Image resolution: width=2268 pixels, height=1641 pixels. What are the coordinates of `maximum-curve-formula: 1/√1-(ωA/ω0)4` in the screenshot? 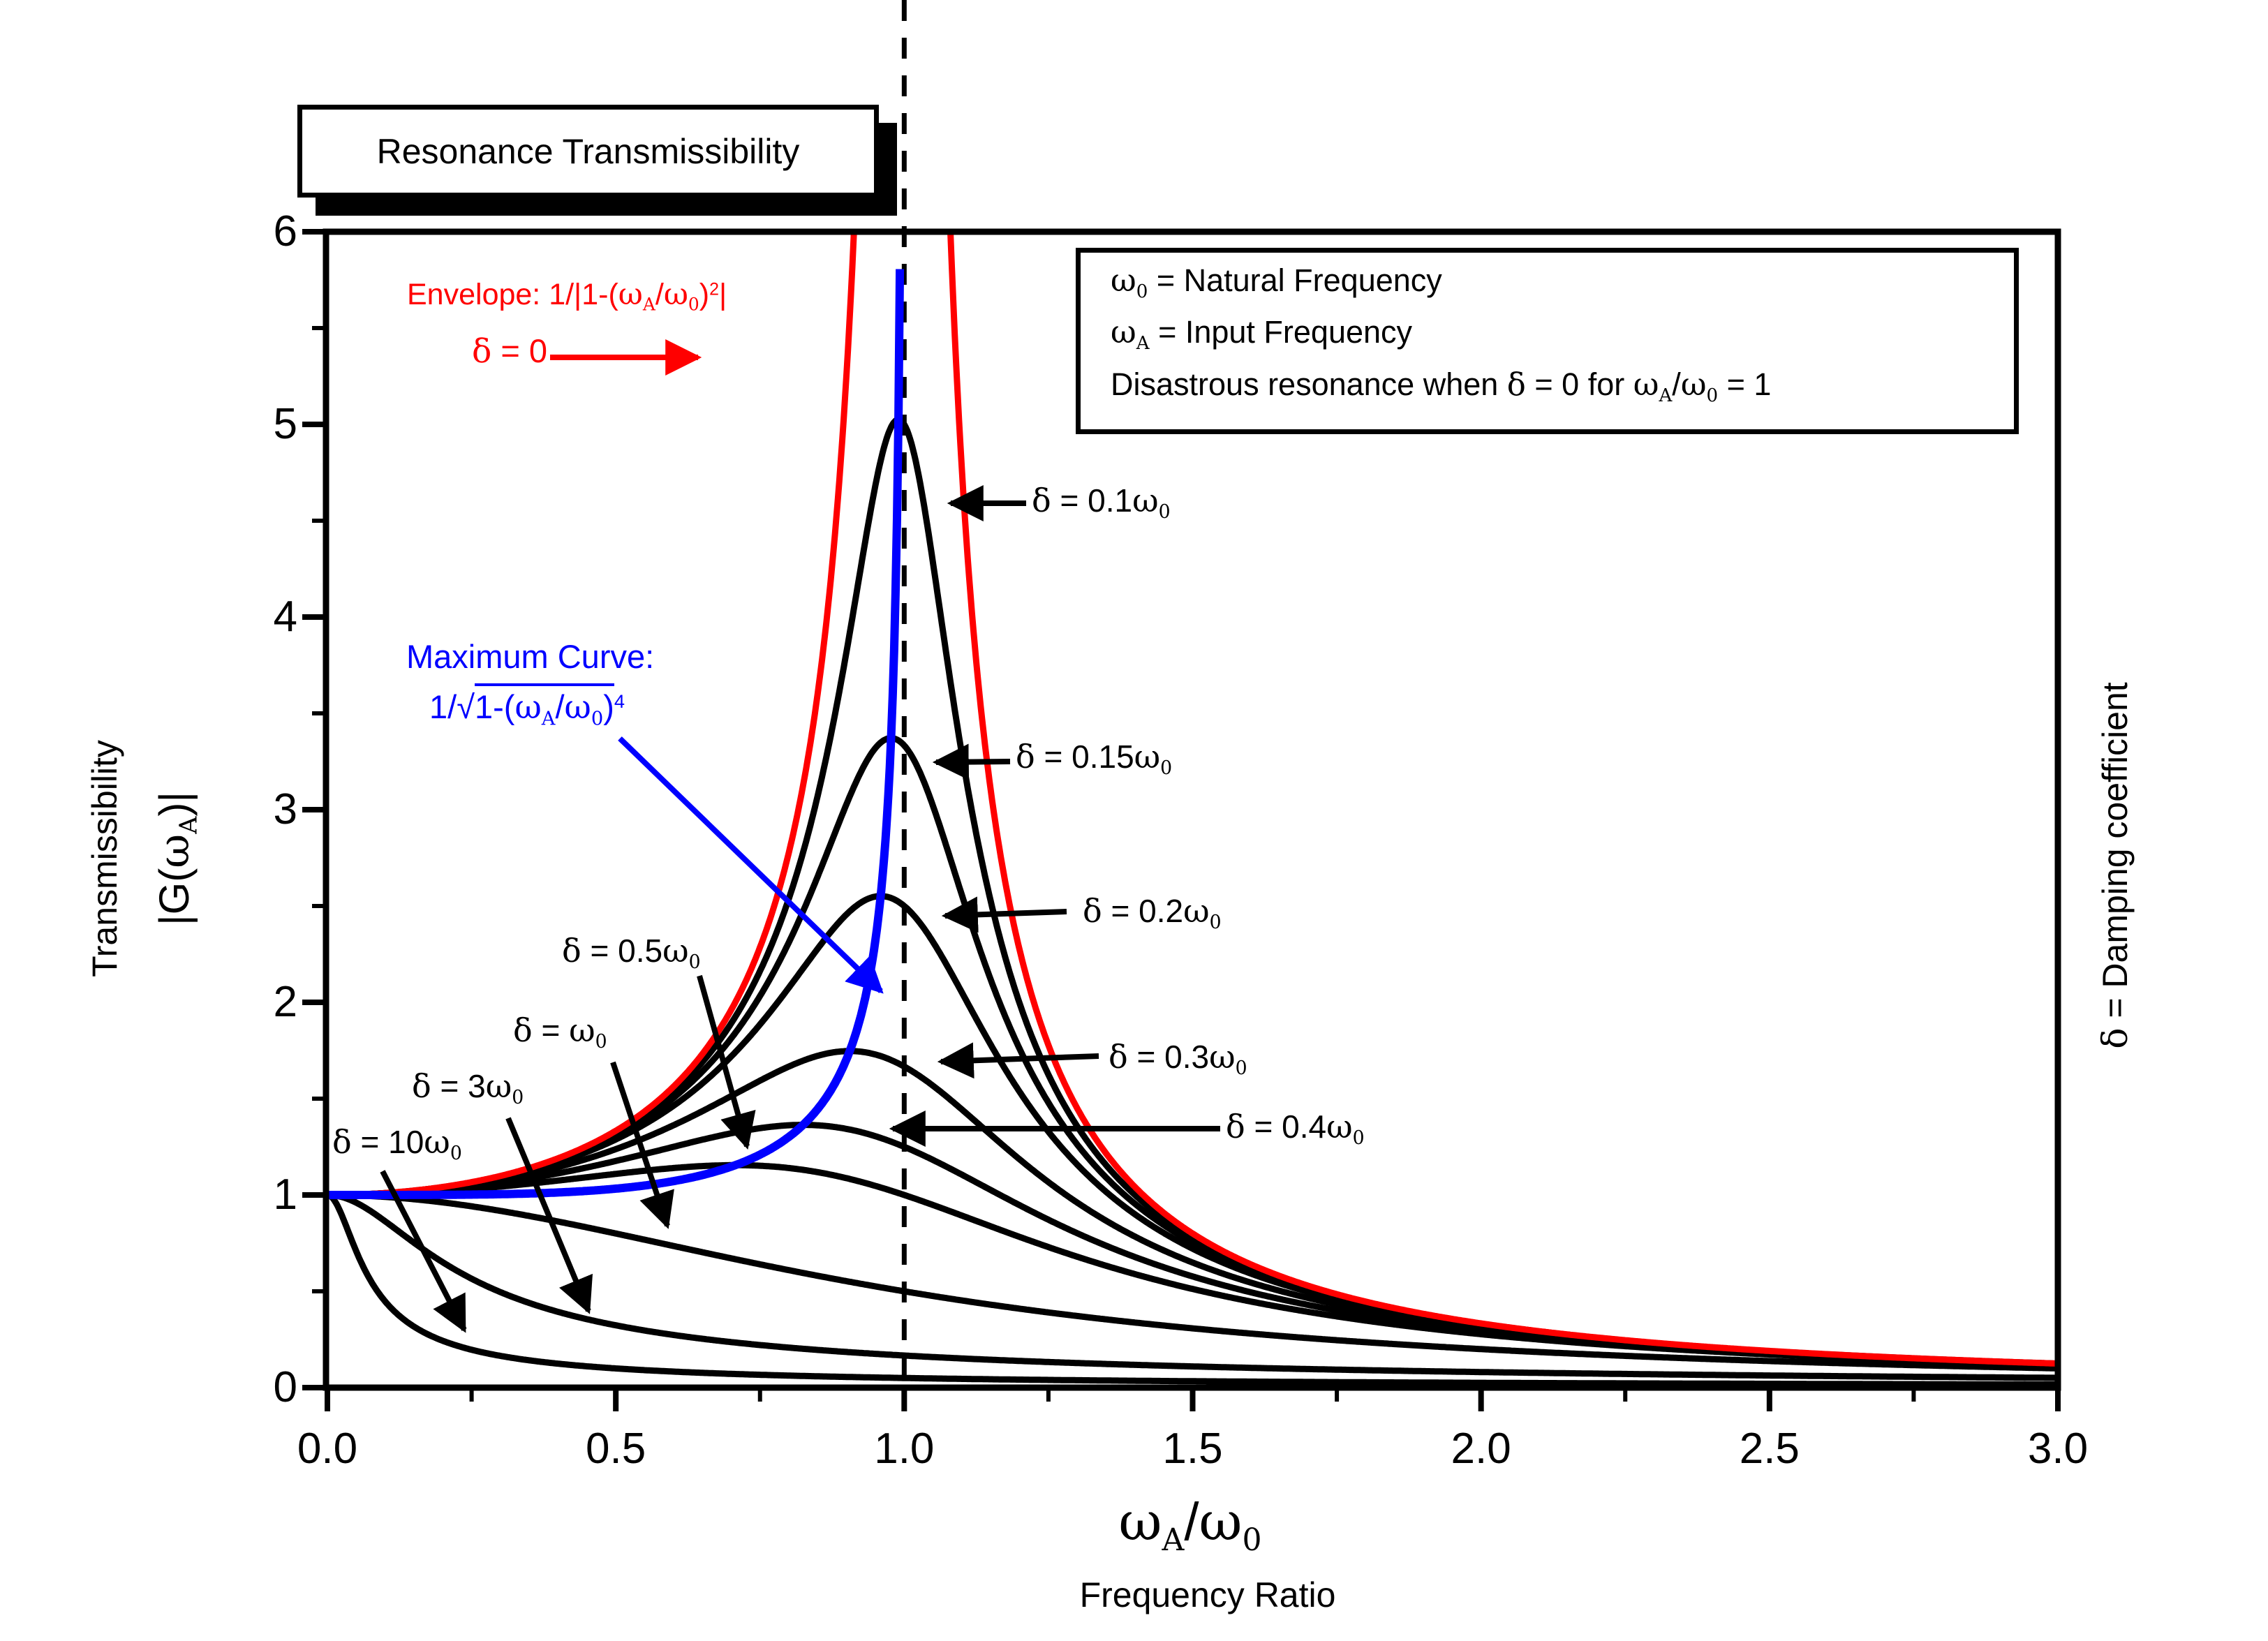 It's located at (527, 706).